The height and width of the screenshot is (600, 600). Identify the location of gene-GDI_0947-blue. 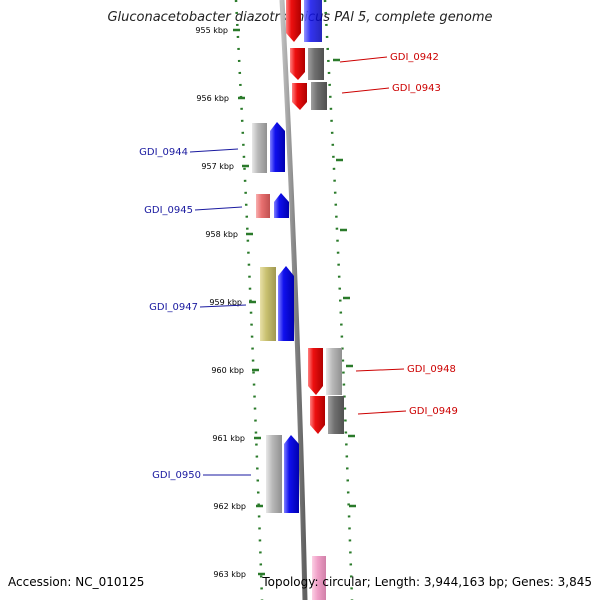
(286, 303).